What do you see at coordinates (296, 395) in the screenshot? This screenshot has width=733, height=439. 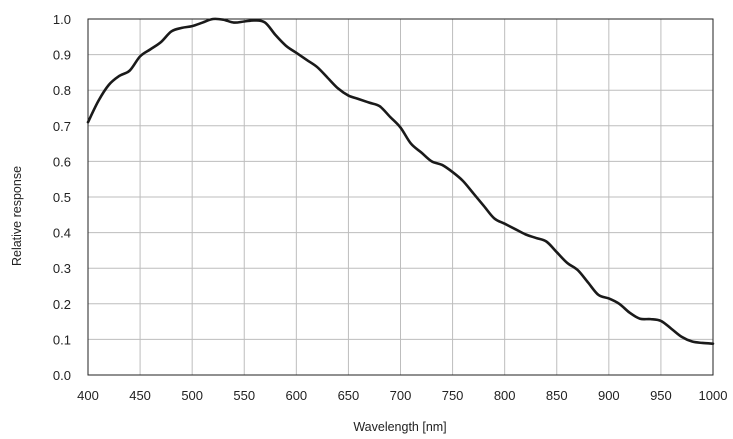 I see `x-tick-label-600: 600` at bounding box center [296, 395].